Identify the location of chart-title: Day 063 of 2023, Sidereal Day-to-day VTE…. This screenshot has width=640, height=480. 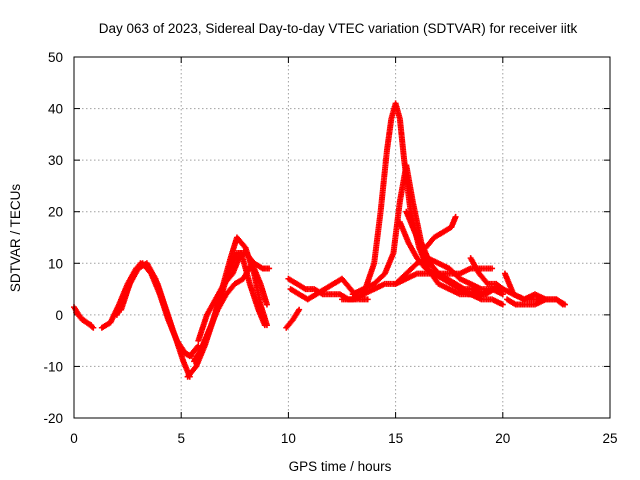
(338, 28).